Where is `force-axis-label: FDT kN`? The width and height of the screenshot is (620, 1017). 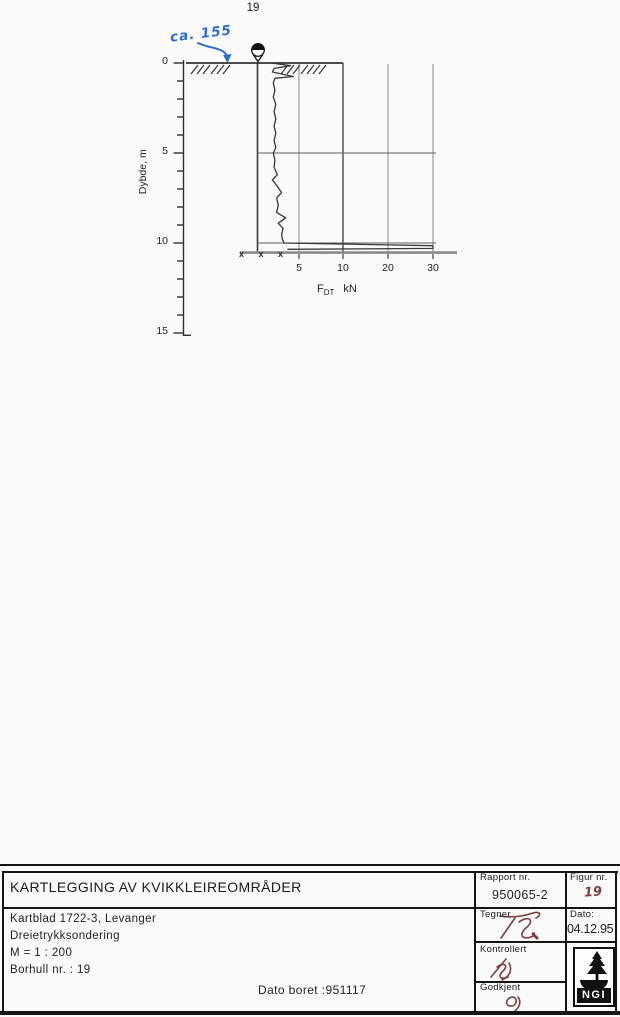 force-axis-label: FDT kN is located at coordinates (337, 290).